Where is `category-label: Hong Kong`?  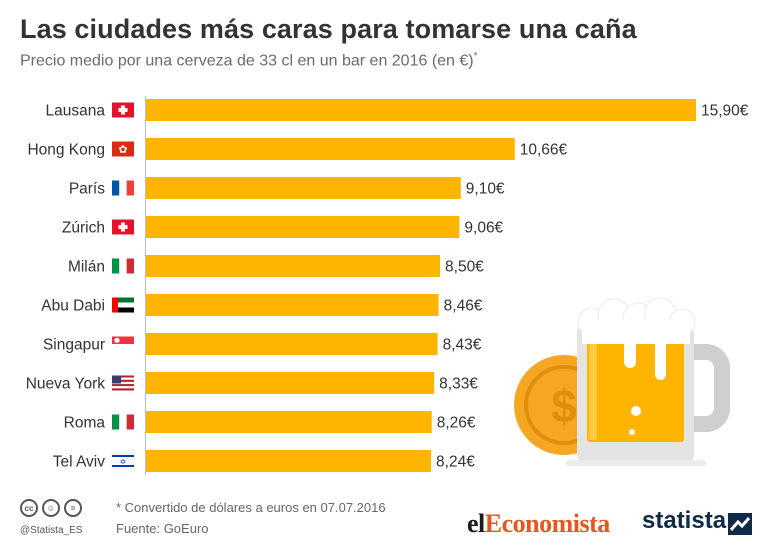
category-label: Hong Kong is located at coordinates (66, 150).